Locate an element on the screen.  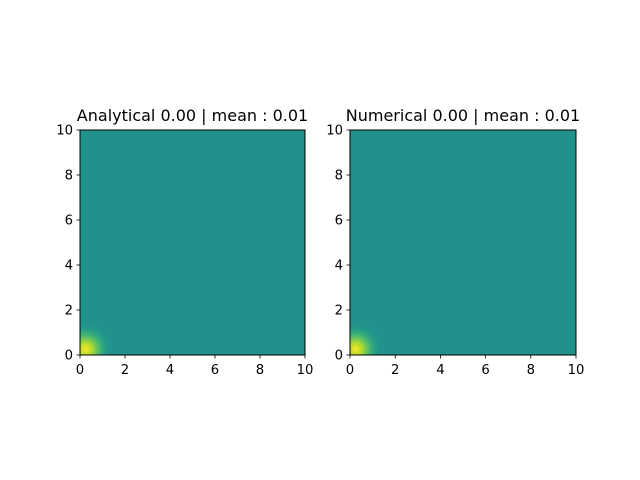
chart-title: Numerical 0.00 | mean : 0.01 is located at coordinates (463, 115).